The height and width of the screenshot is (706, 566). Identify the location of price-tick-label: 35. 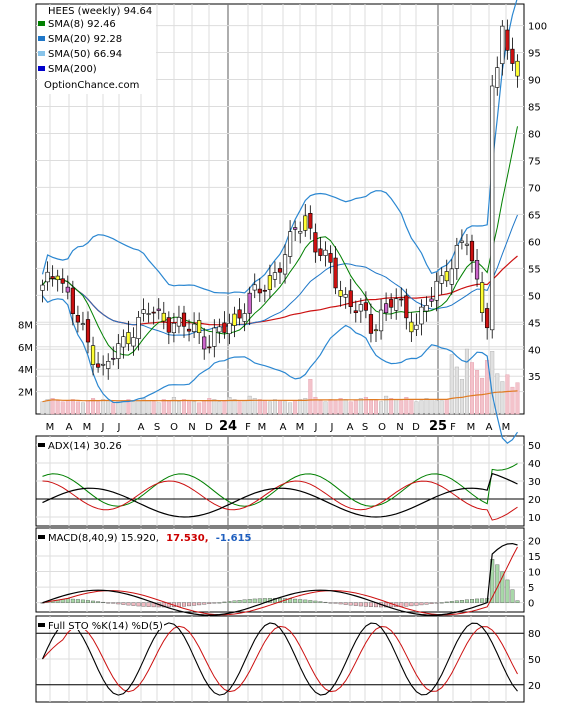
(534, 377).